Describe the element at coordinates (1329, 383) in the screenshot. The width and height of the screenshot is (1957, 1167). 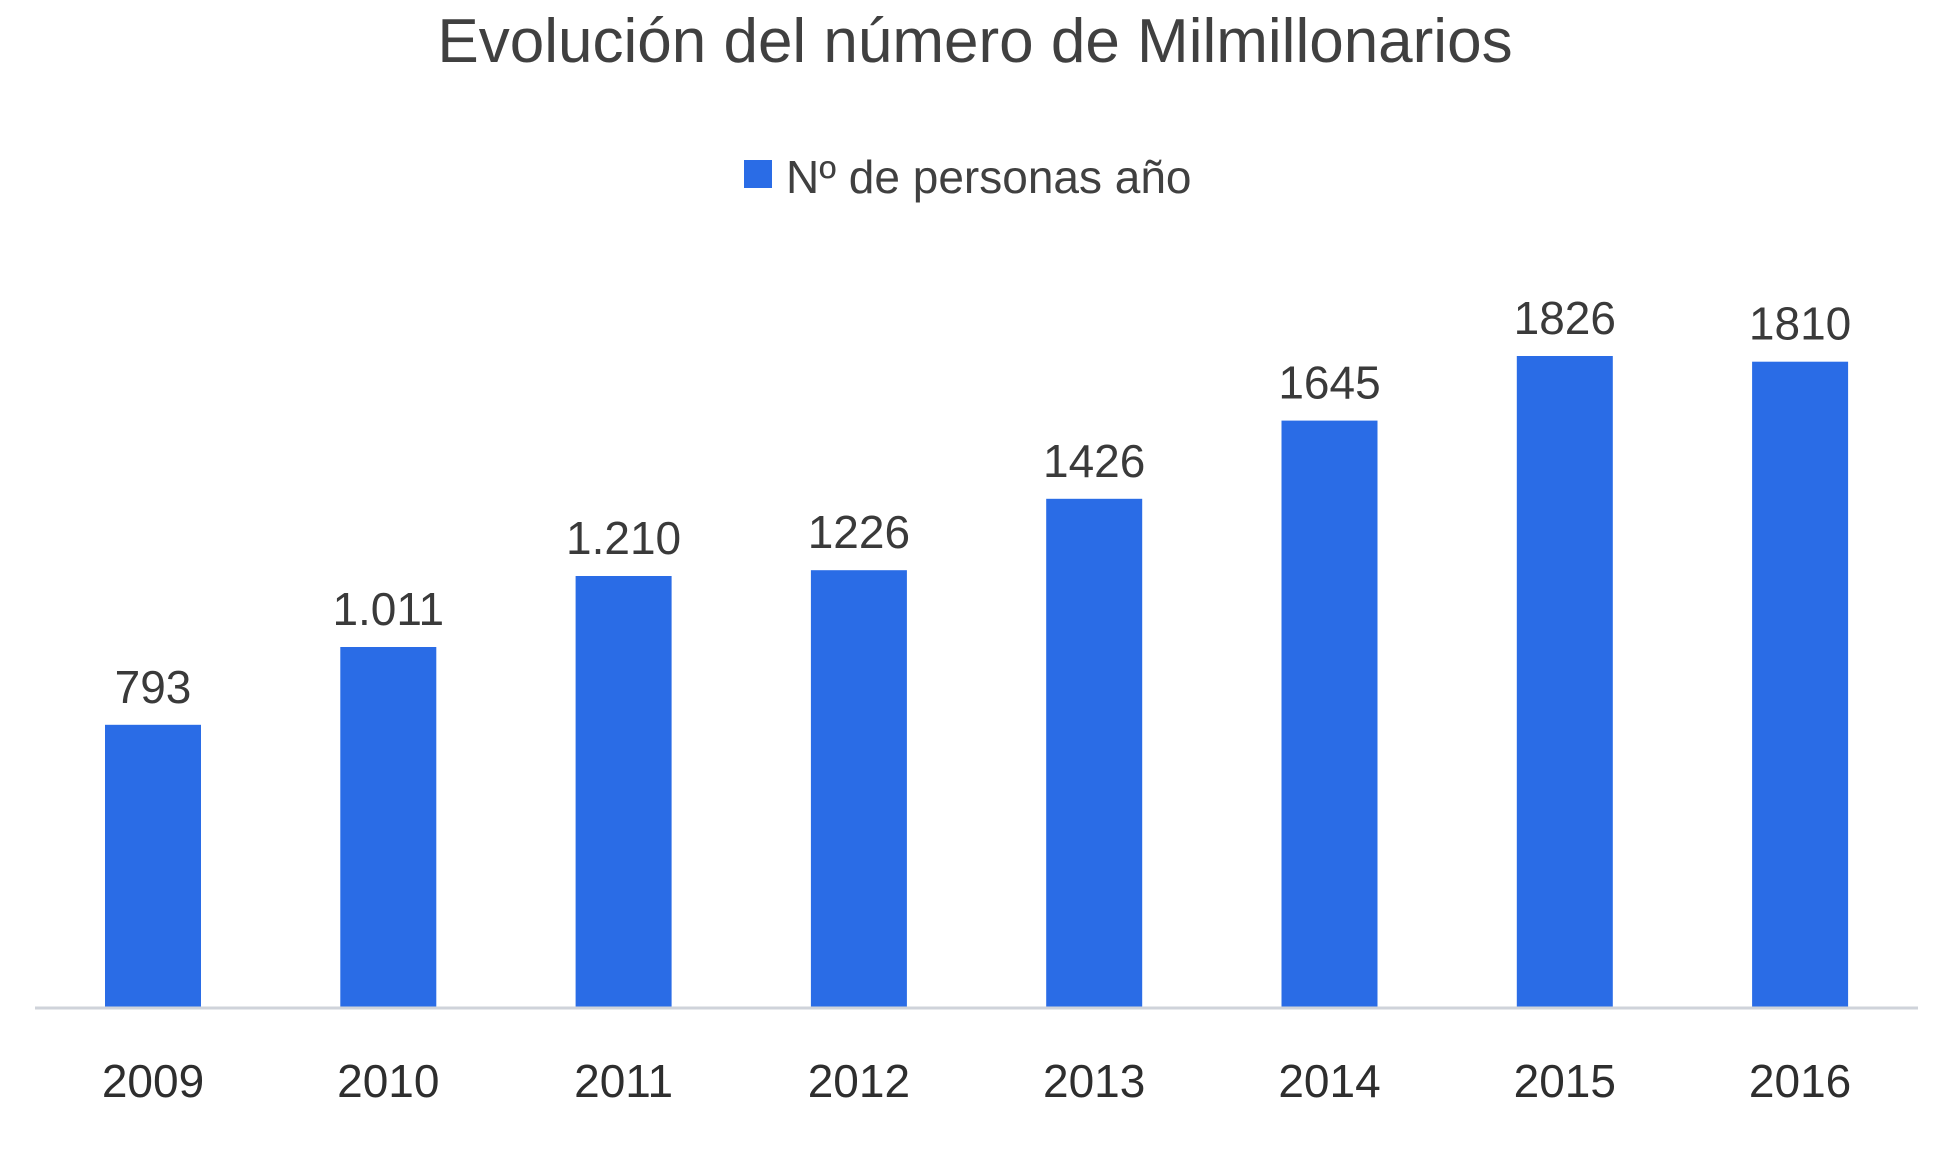
I see `data-label-2014: 1645` at that location.